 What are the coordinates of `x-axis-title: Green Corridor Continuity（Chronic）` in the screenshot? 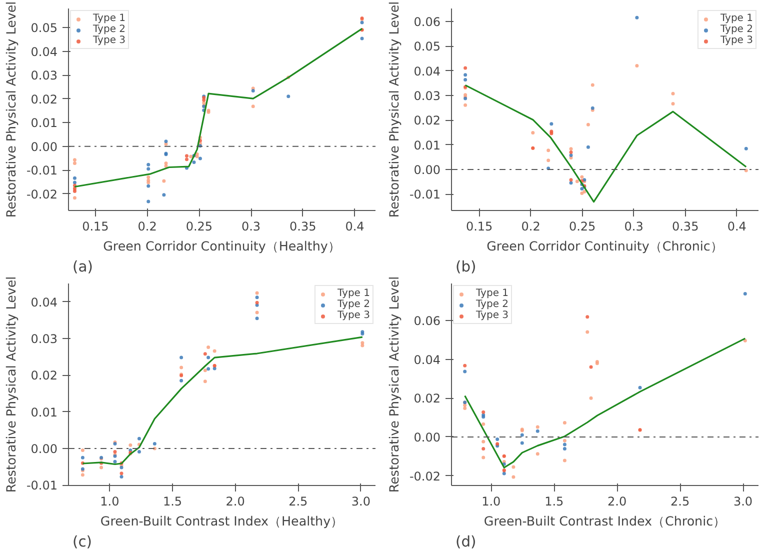 It's located at (605, 246).